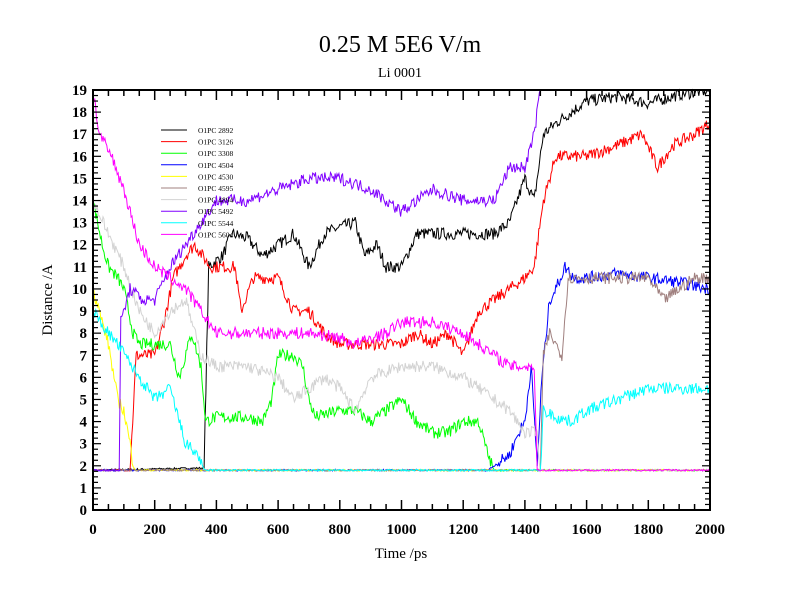  I want to click on legend-label: O1PC 3126, so click(215, 142).